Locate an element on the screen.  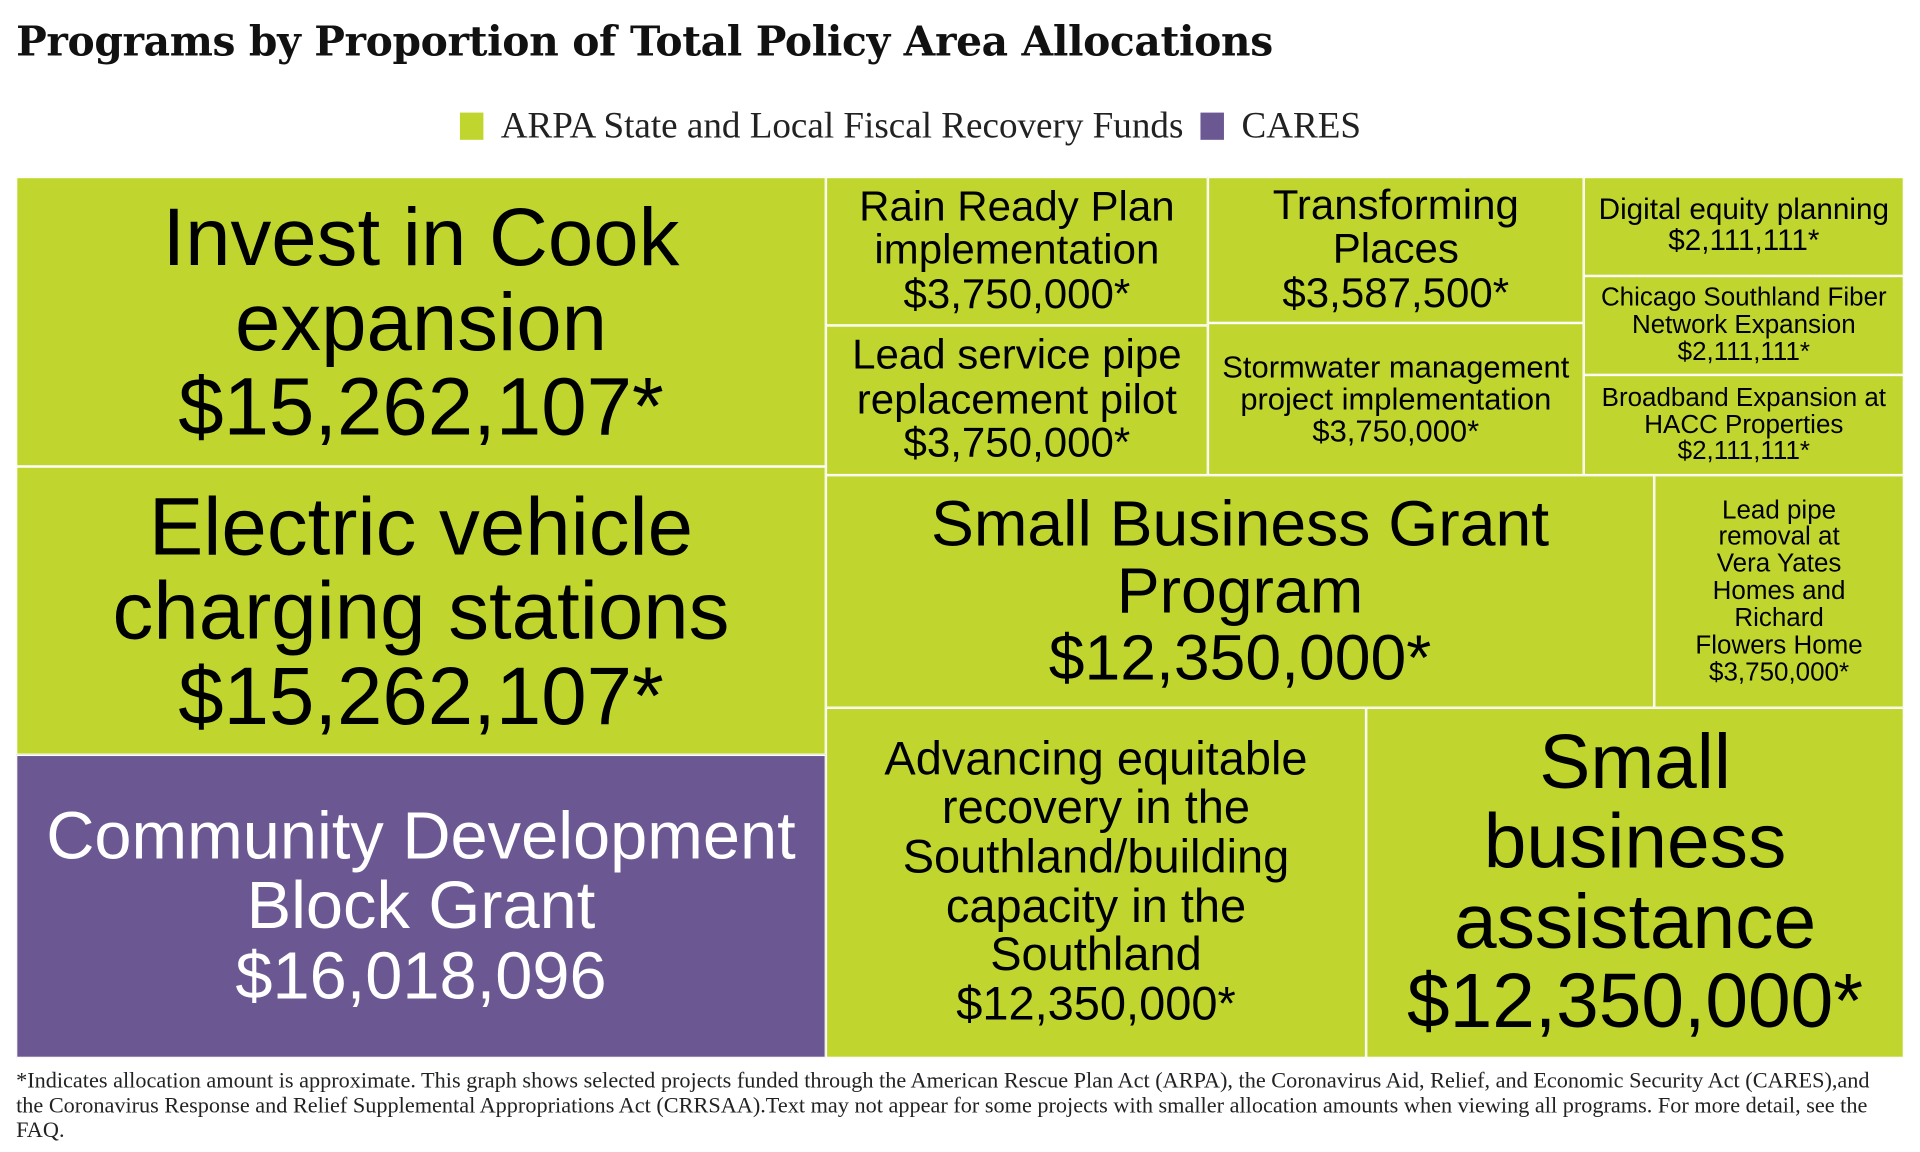
tile-amount: $3,587,500* is located at coordinates (1396, 293).